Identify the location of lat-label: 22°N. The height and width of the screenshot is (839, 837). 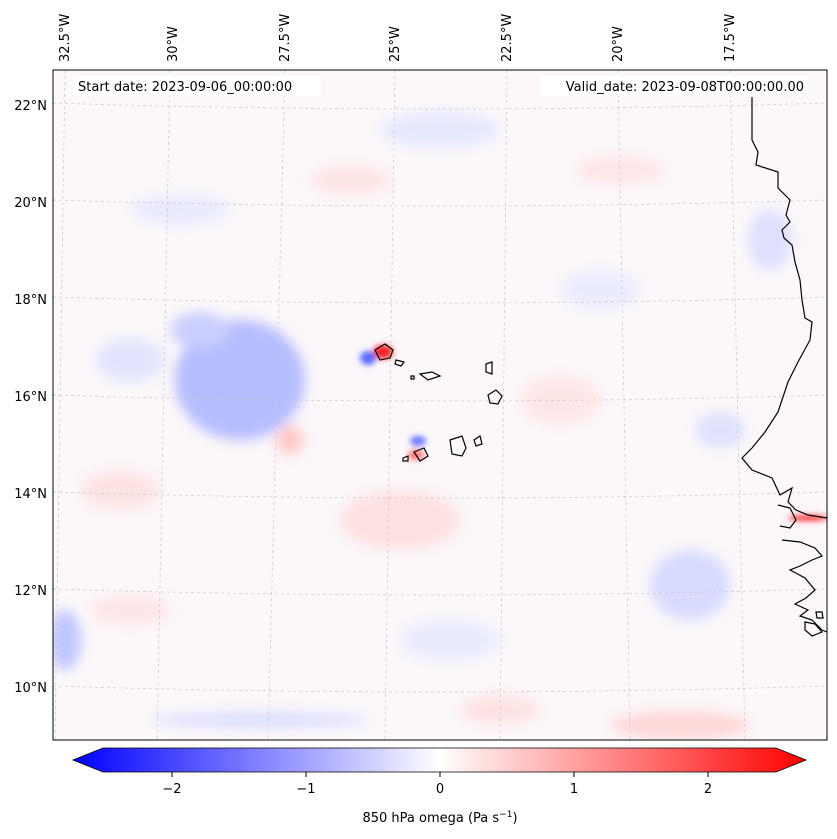
(30, 106).